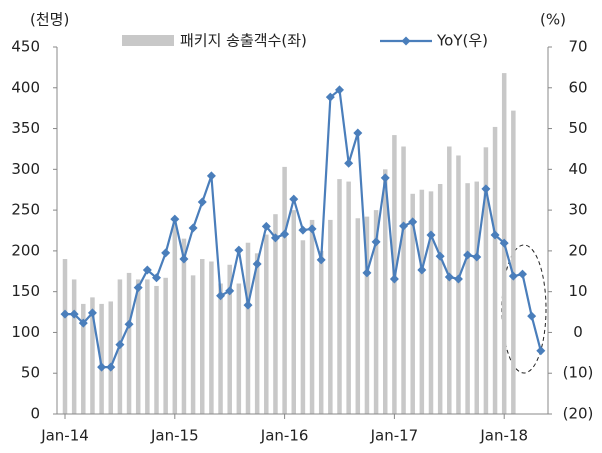 The image size is (602, 453). I want to click on y-unit: (천명), so click(49, 20).